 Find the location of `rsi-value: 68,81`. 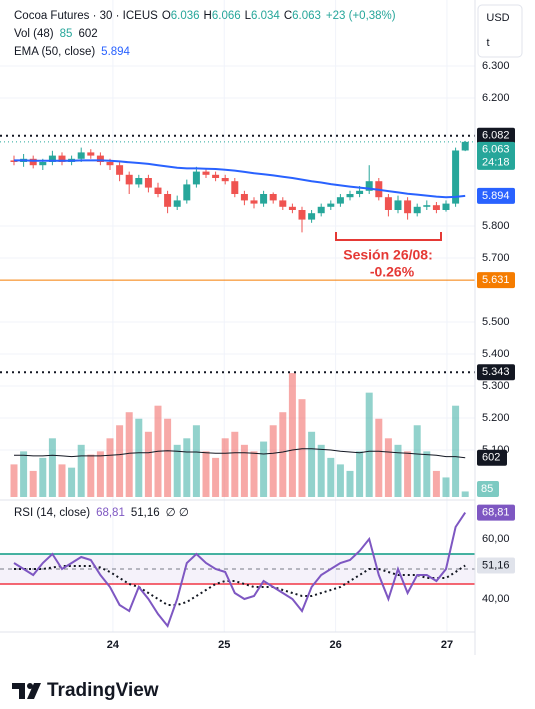

rsi-value: 68,81 is located at coordinates (110, 513).